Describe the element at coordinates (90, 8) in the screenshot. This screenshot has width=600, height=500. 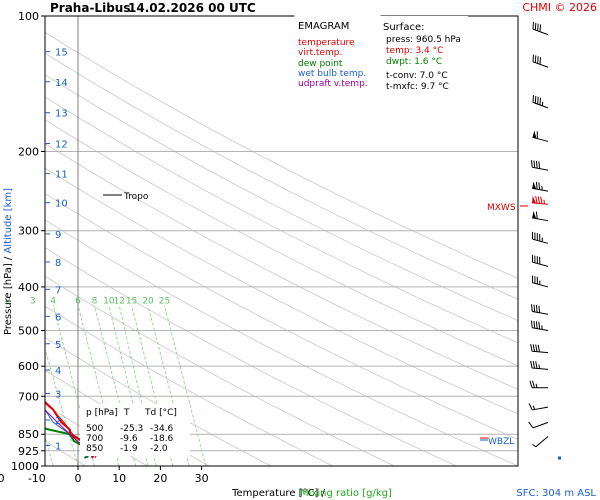
I see `station-name: Praha-Libus` at that location.